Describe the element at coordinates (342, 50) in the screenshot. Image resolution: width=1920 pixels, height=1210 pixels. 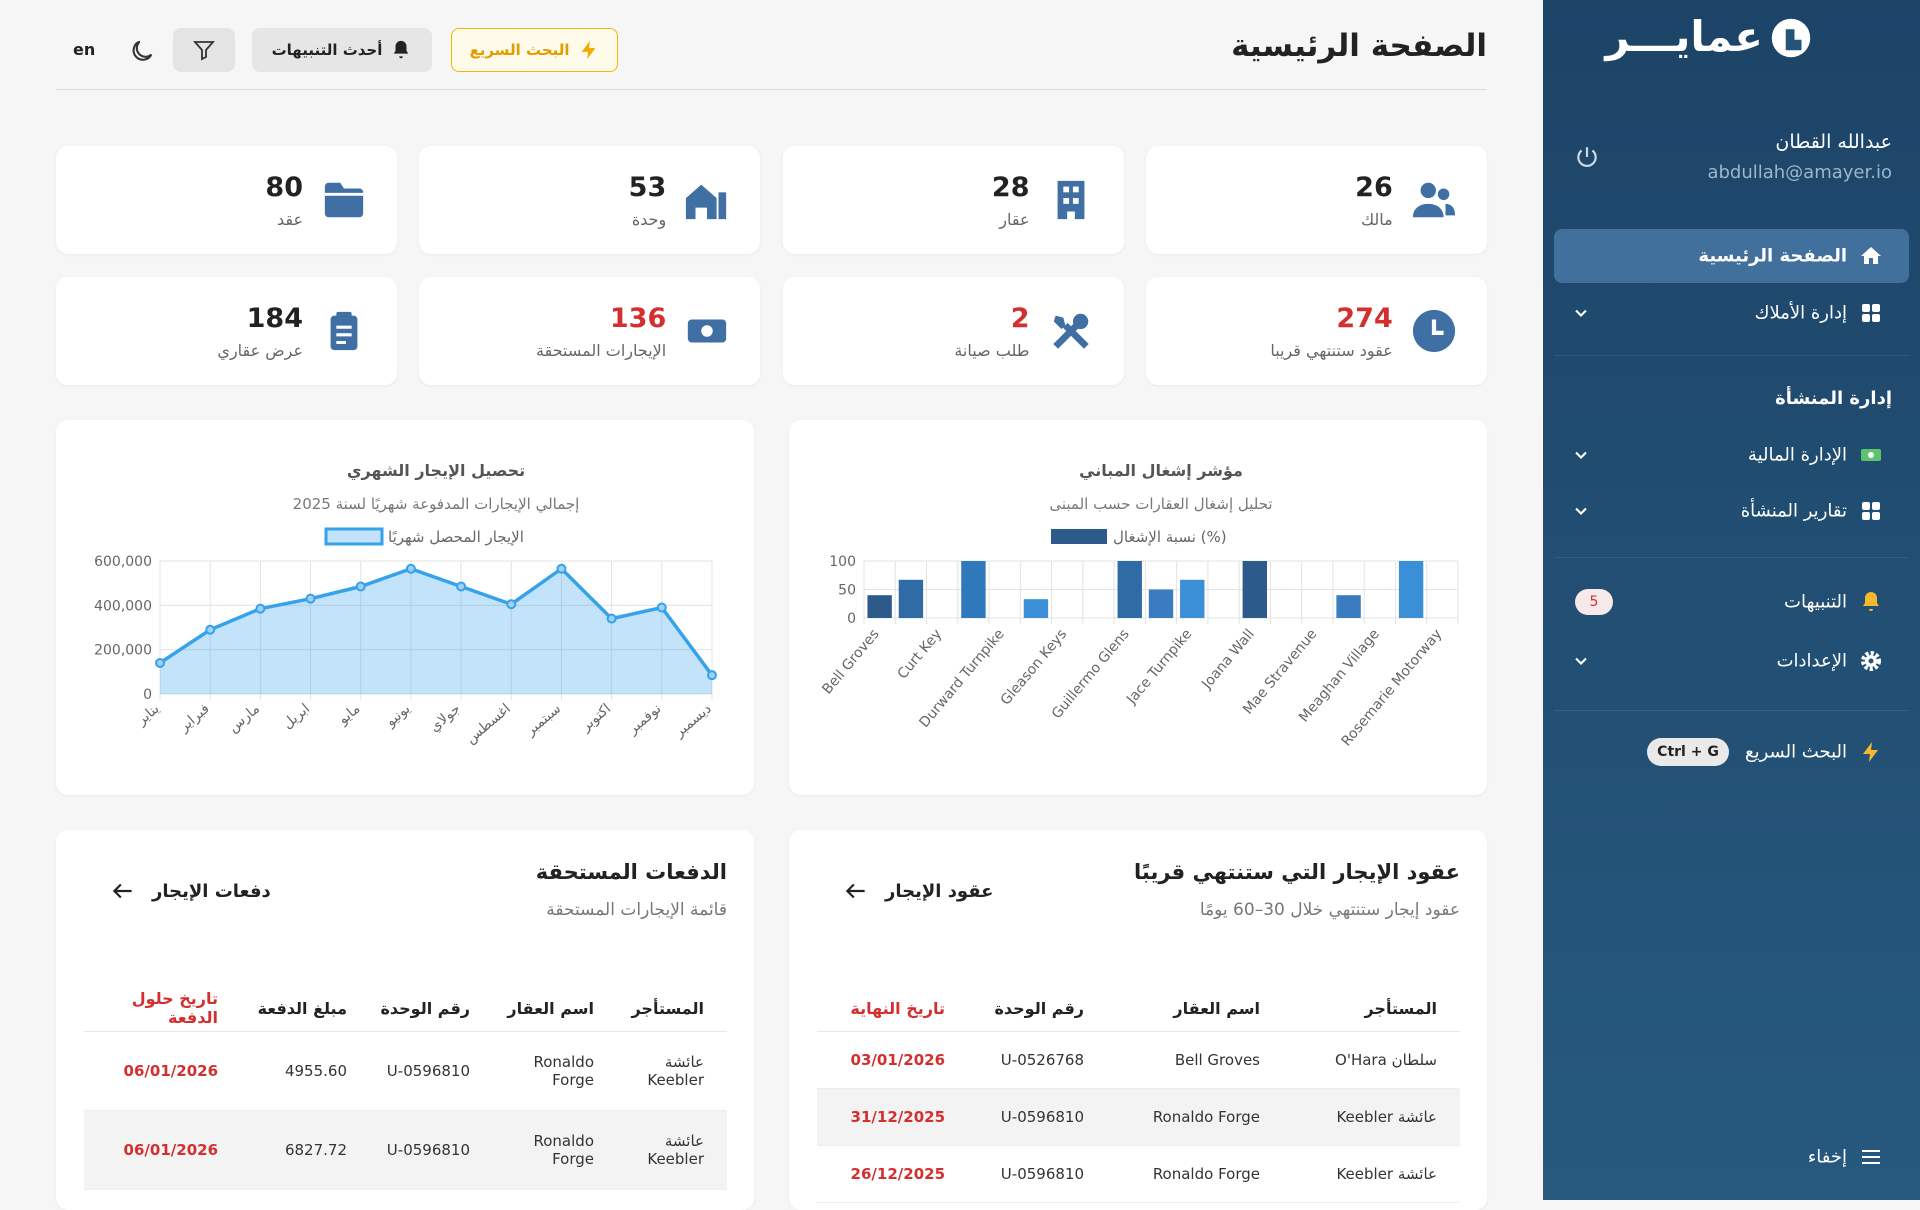
I see `notifications-button: أحدث التنبيهات` at that location.